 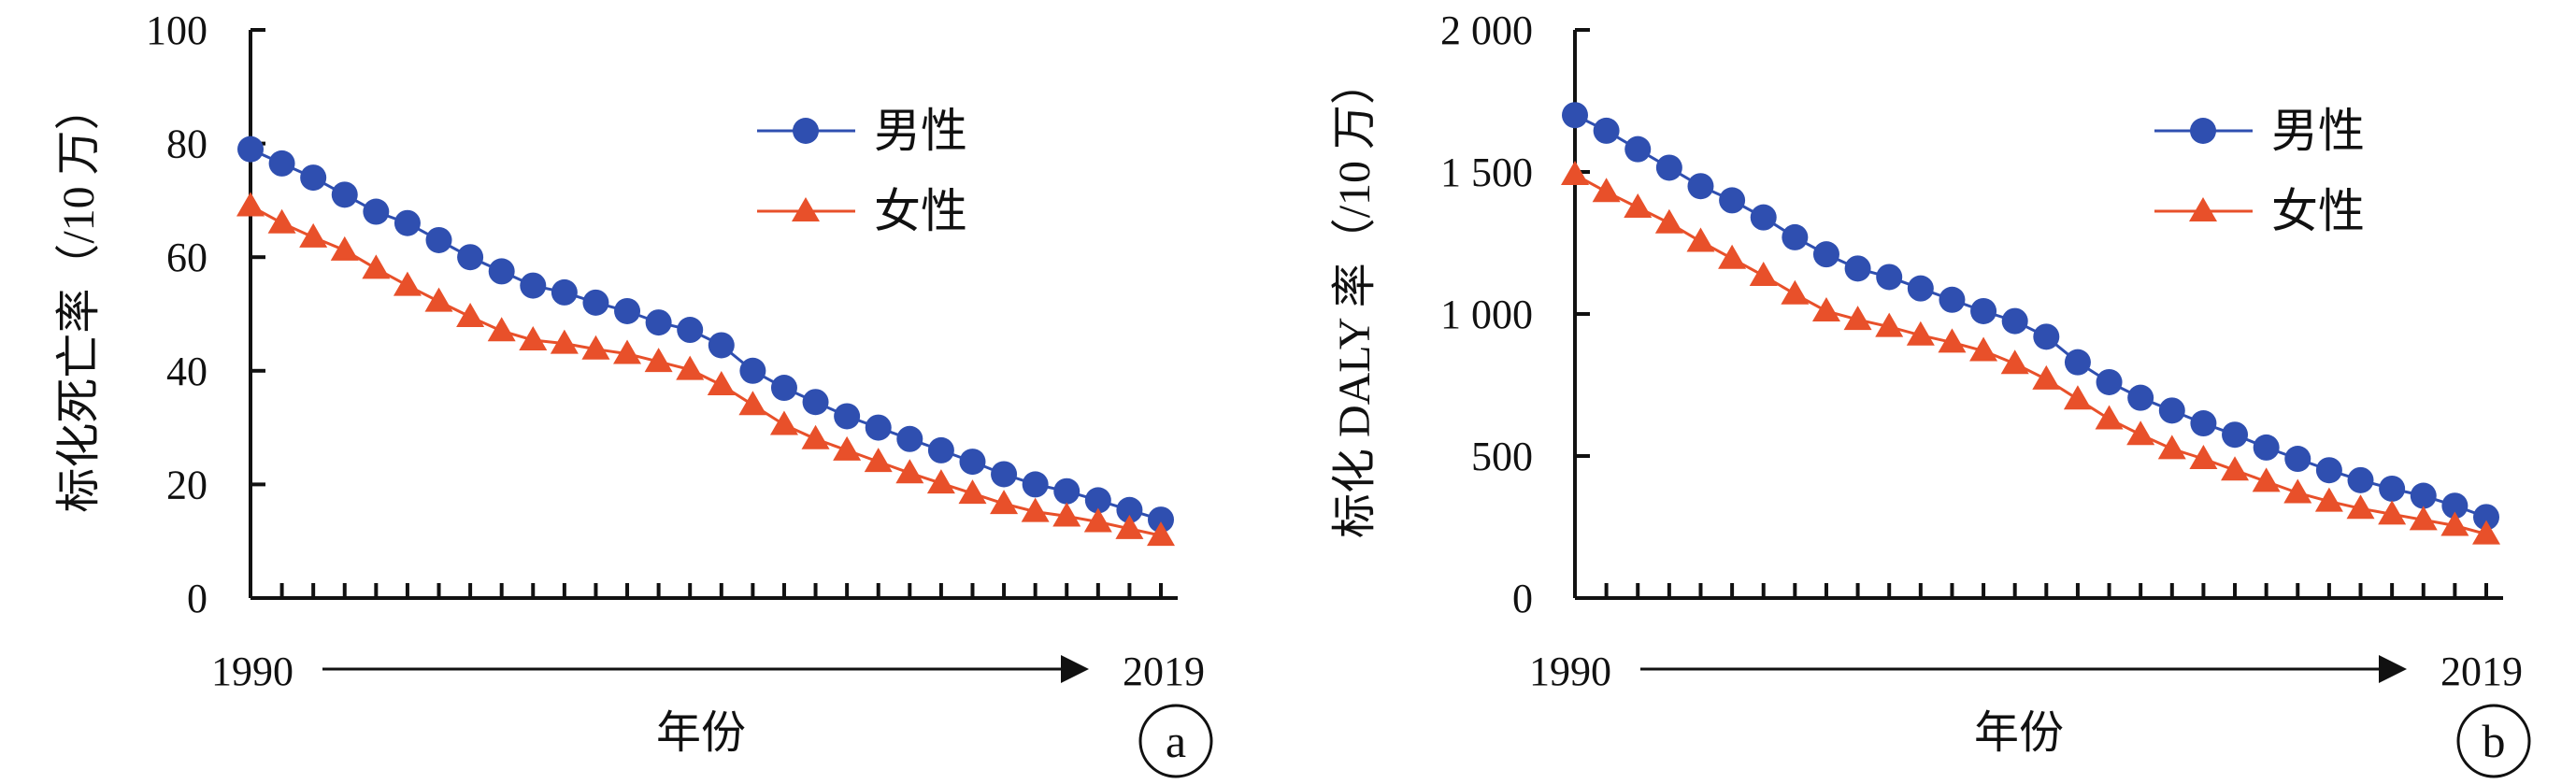 I want to click on y-tick-label: 40, so click(x=187, y=371).